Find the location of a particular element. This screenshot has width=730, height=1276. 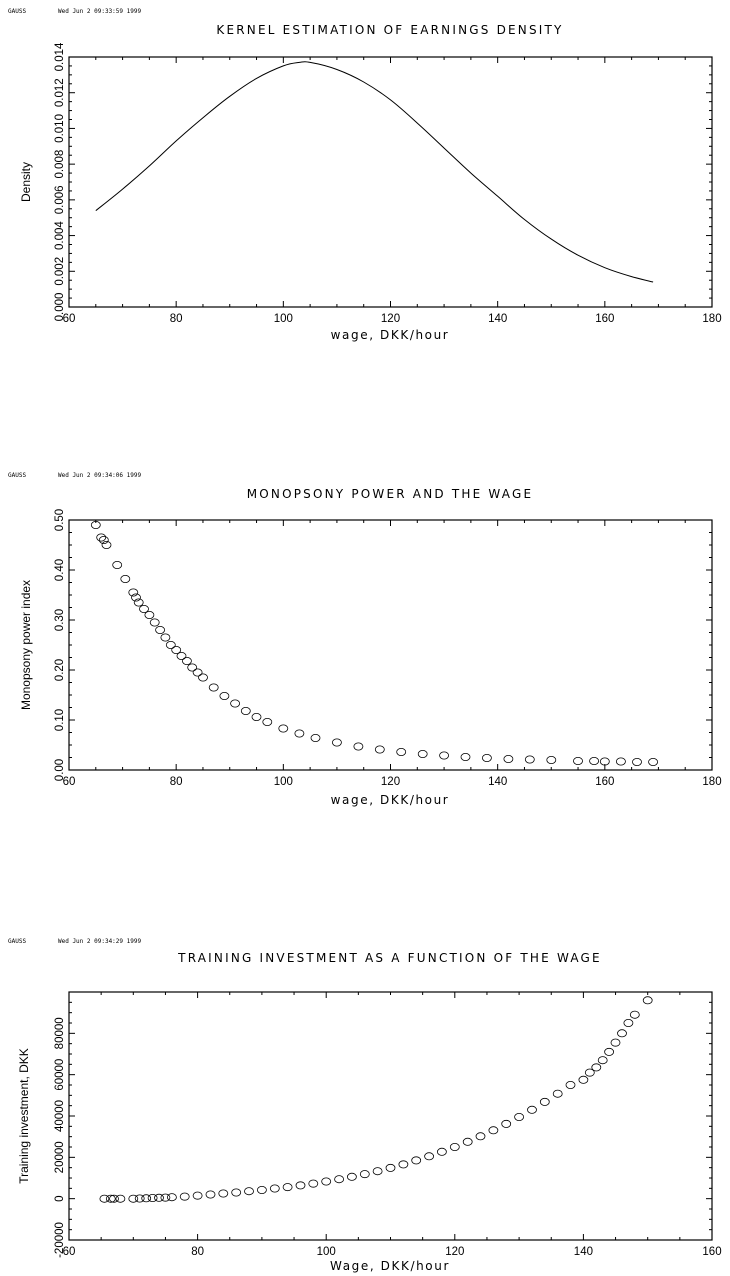

y-axis-label: Monopsony power index is located at coordinates (26, 645).